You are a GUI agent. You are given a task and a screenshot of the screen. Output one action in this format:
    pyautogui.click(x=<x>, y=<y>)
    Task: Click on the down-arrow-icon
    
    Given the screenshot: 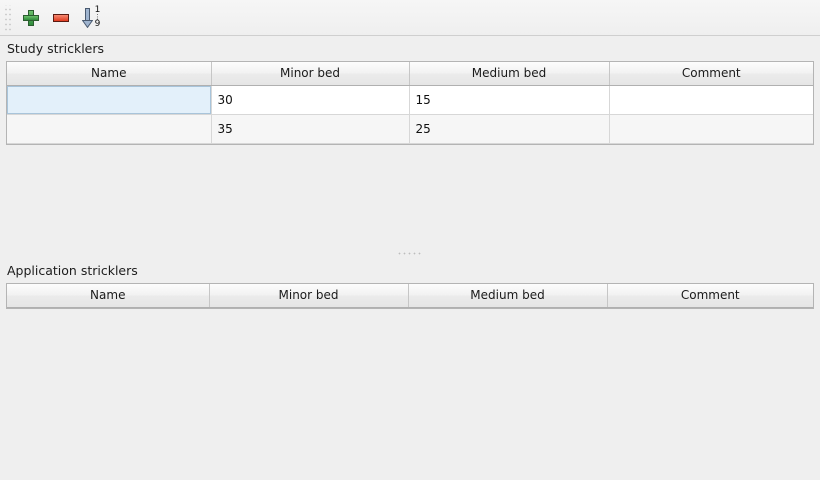 What is the action you would take?
    pyautogui.click(x=87, y=17)
    